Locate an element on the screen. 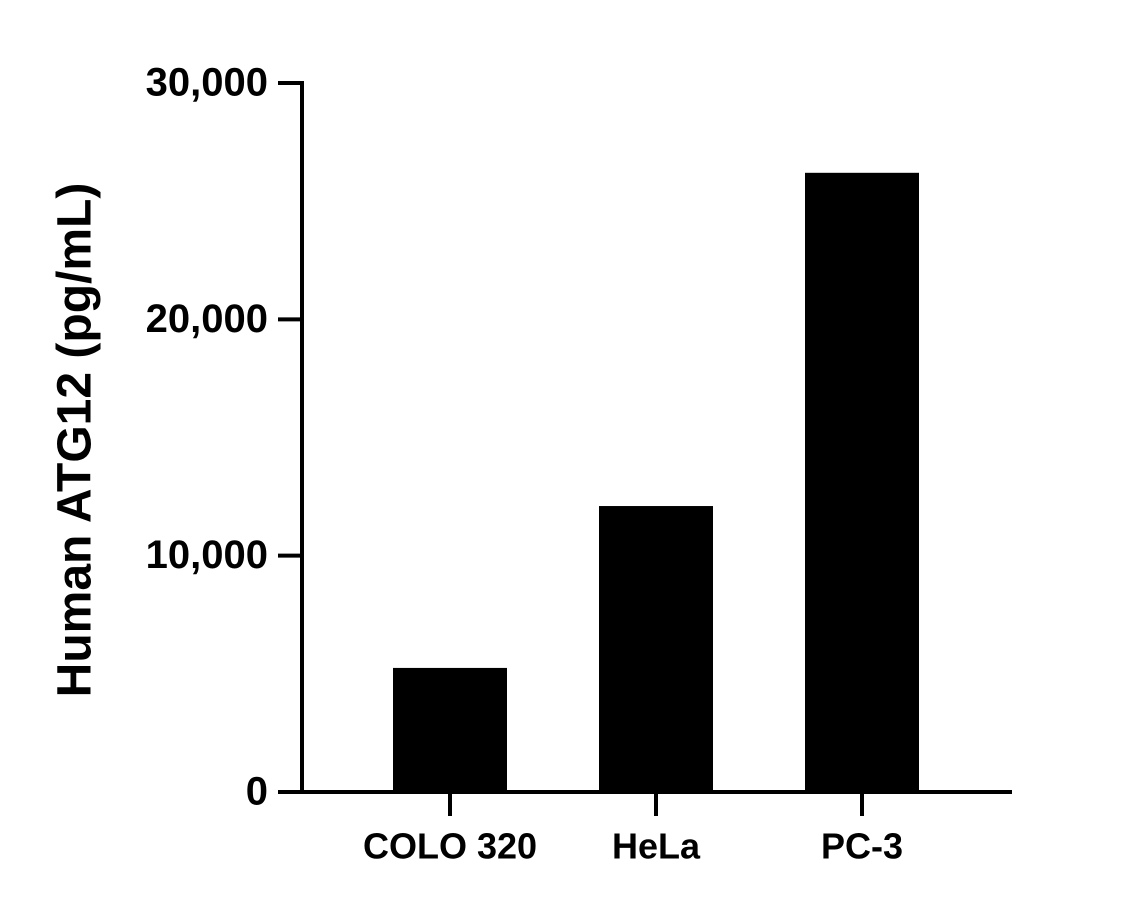 This screenshot has height=909, width=1144. y-axis-title: Human ATG12 (pg/mL) is located at coordinates (75, 440).